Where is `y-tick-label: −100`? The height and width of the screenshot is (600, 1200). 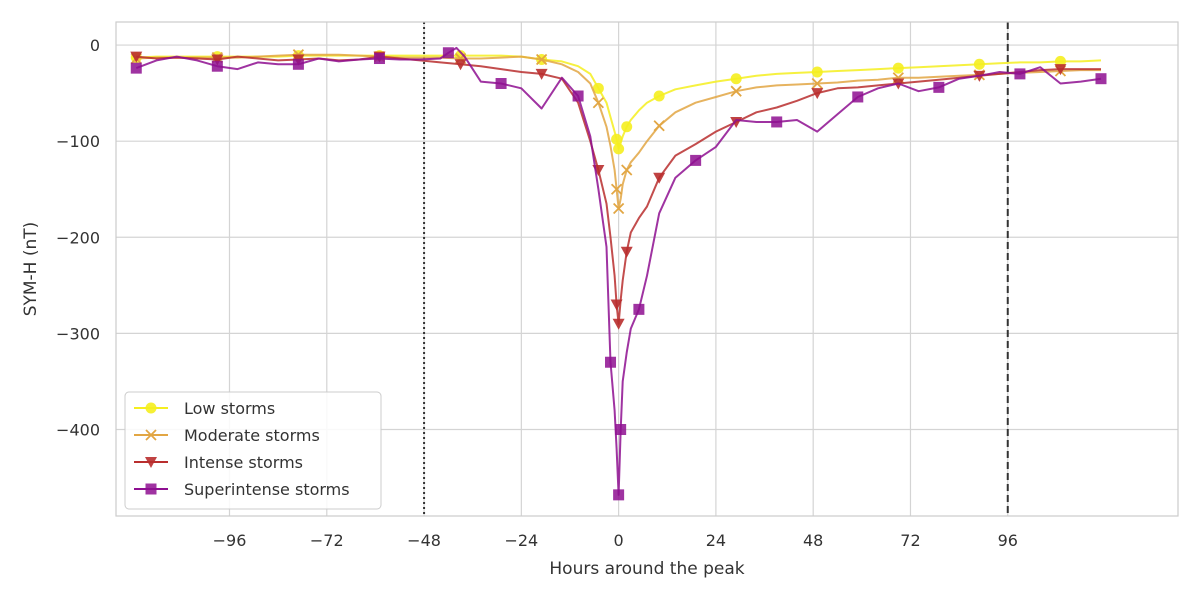
y-tick-label: −100 is located at coordinates (78, 141).